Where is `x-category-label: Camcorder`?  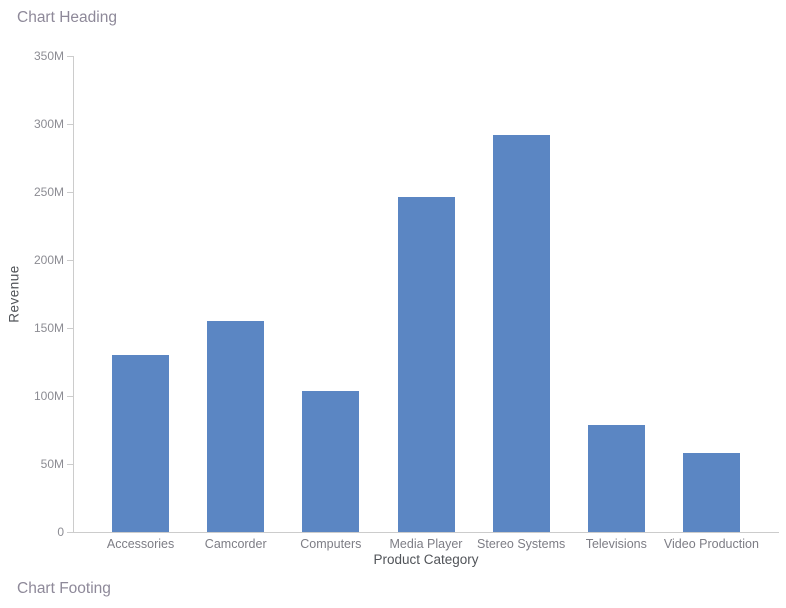
x-category-label: Camcorder is located at coordinates (235, 544).